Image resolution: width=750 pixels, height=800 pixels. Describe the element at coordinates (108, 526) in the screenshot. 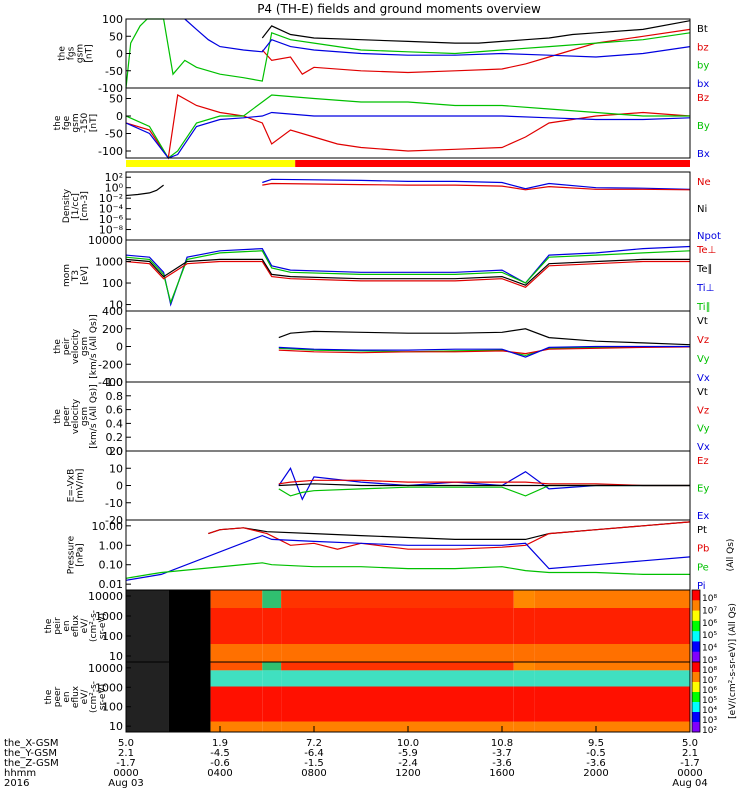

I see `pressure-tick-label: 10.00` at that location.